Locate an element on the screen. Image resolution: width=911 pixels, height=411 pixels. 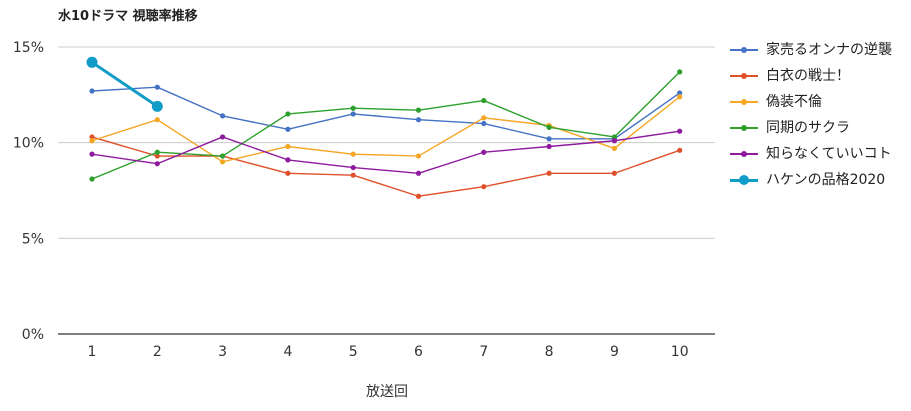
legend-label: 同期のサクラ is located at coordinates (808, 128).